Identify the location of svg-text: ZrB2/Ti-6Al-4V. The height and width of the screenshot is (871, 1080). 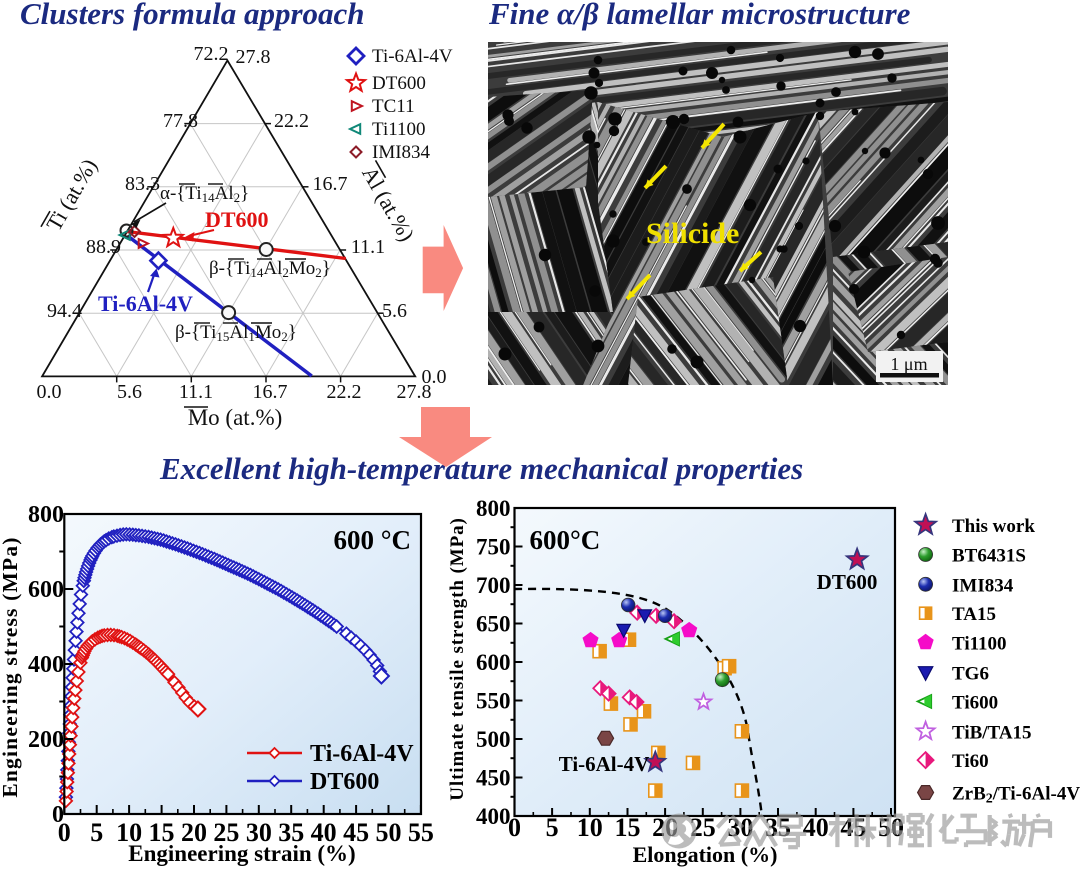
(1016, 795).